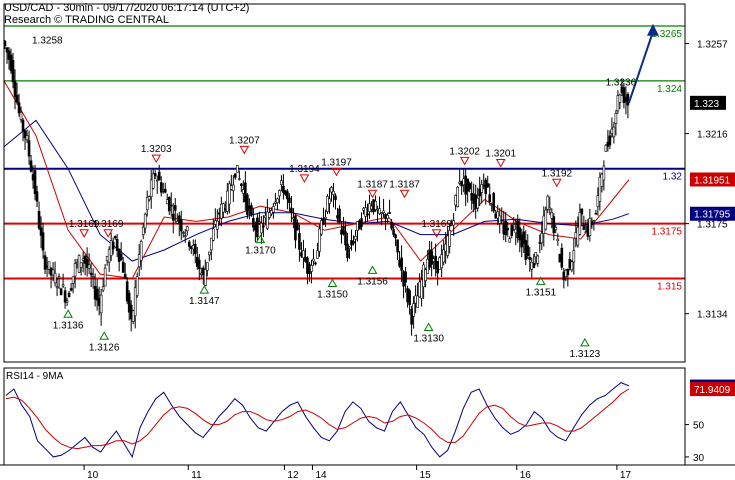  I want to click on chart-source: Research © TRADING CENTRAL, so click(86, 20).